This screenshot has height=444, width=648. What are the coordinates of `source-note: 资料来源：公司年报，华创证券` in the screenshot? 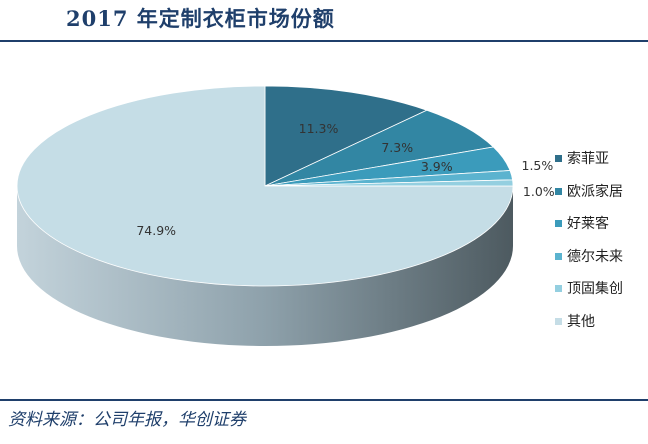 It's located at (127, 420).